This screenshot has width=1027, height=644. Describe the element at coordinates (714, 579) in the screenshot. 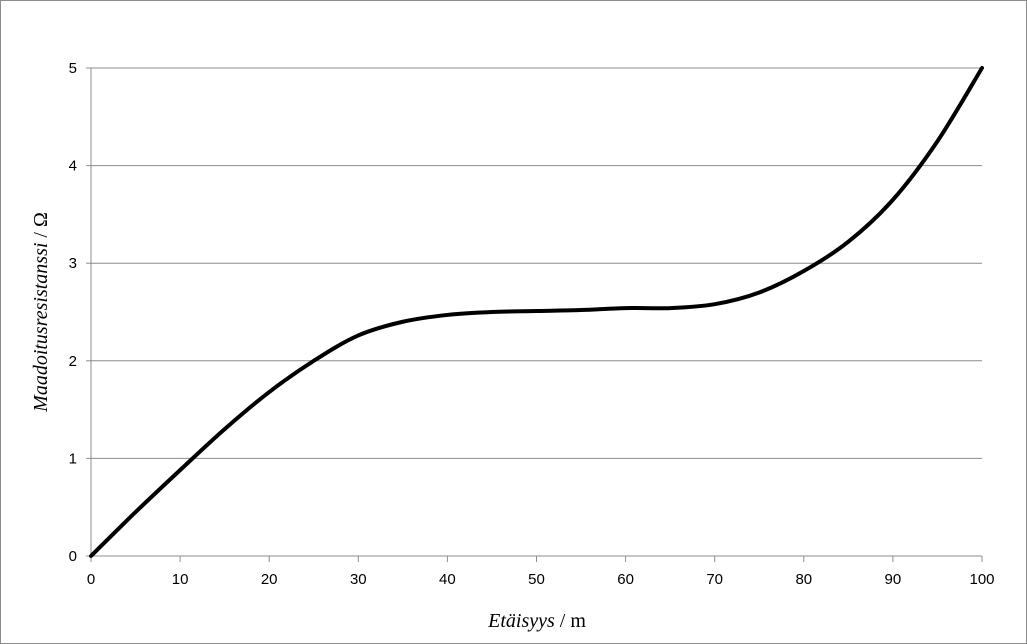

I see `x-tick-label: 70` at that location.